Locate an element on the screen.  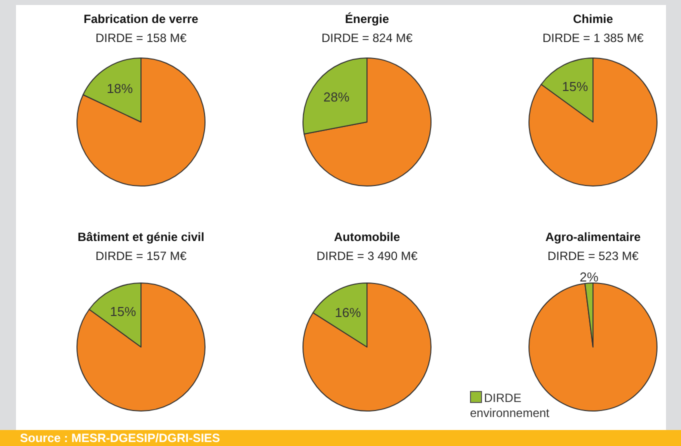
chart-subtitle: DIRDE = 157 M€ is located at coordinates (141, 256).